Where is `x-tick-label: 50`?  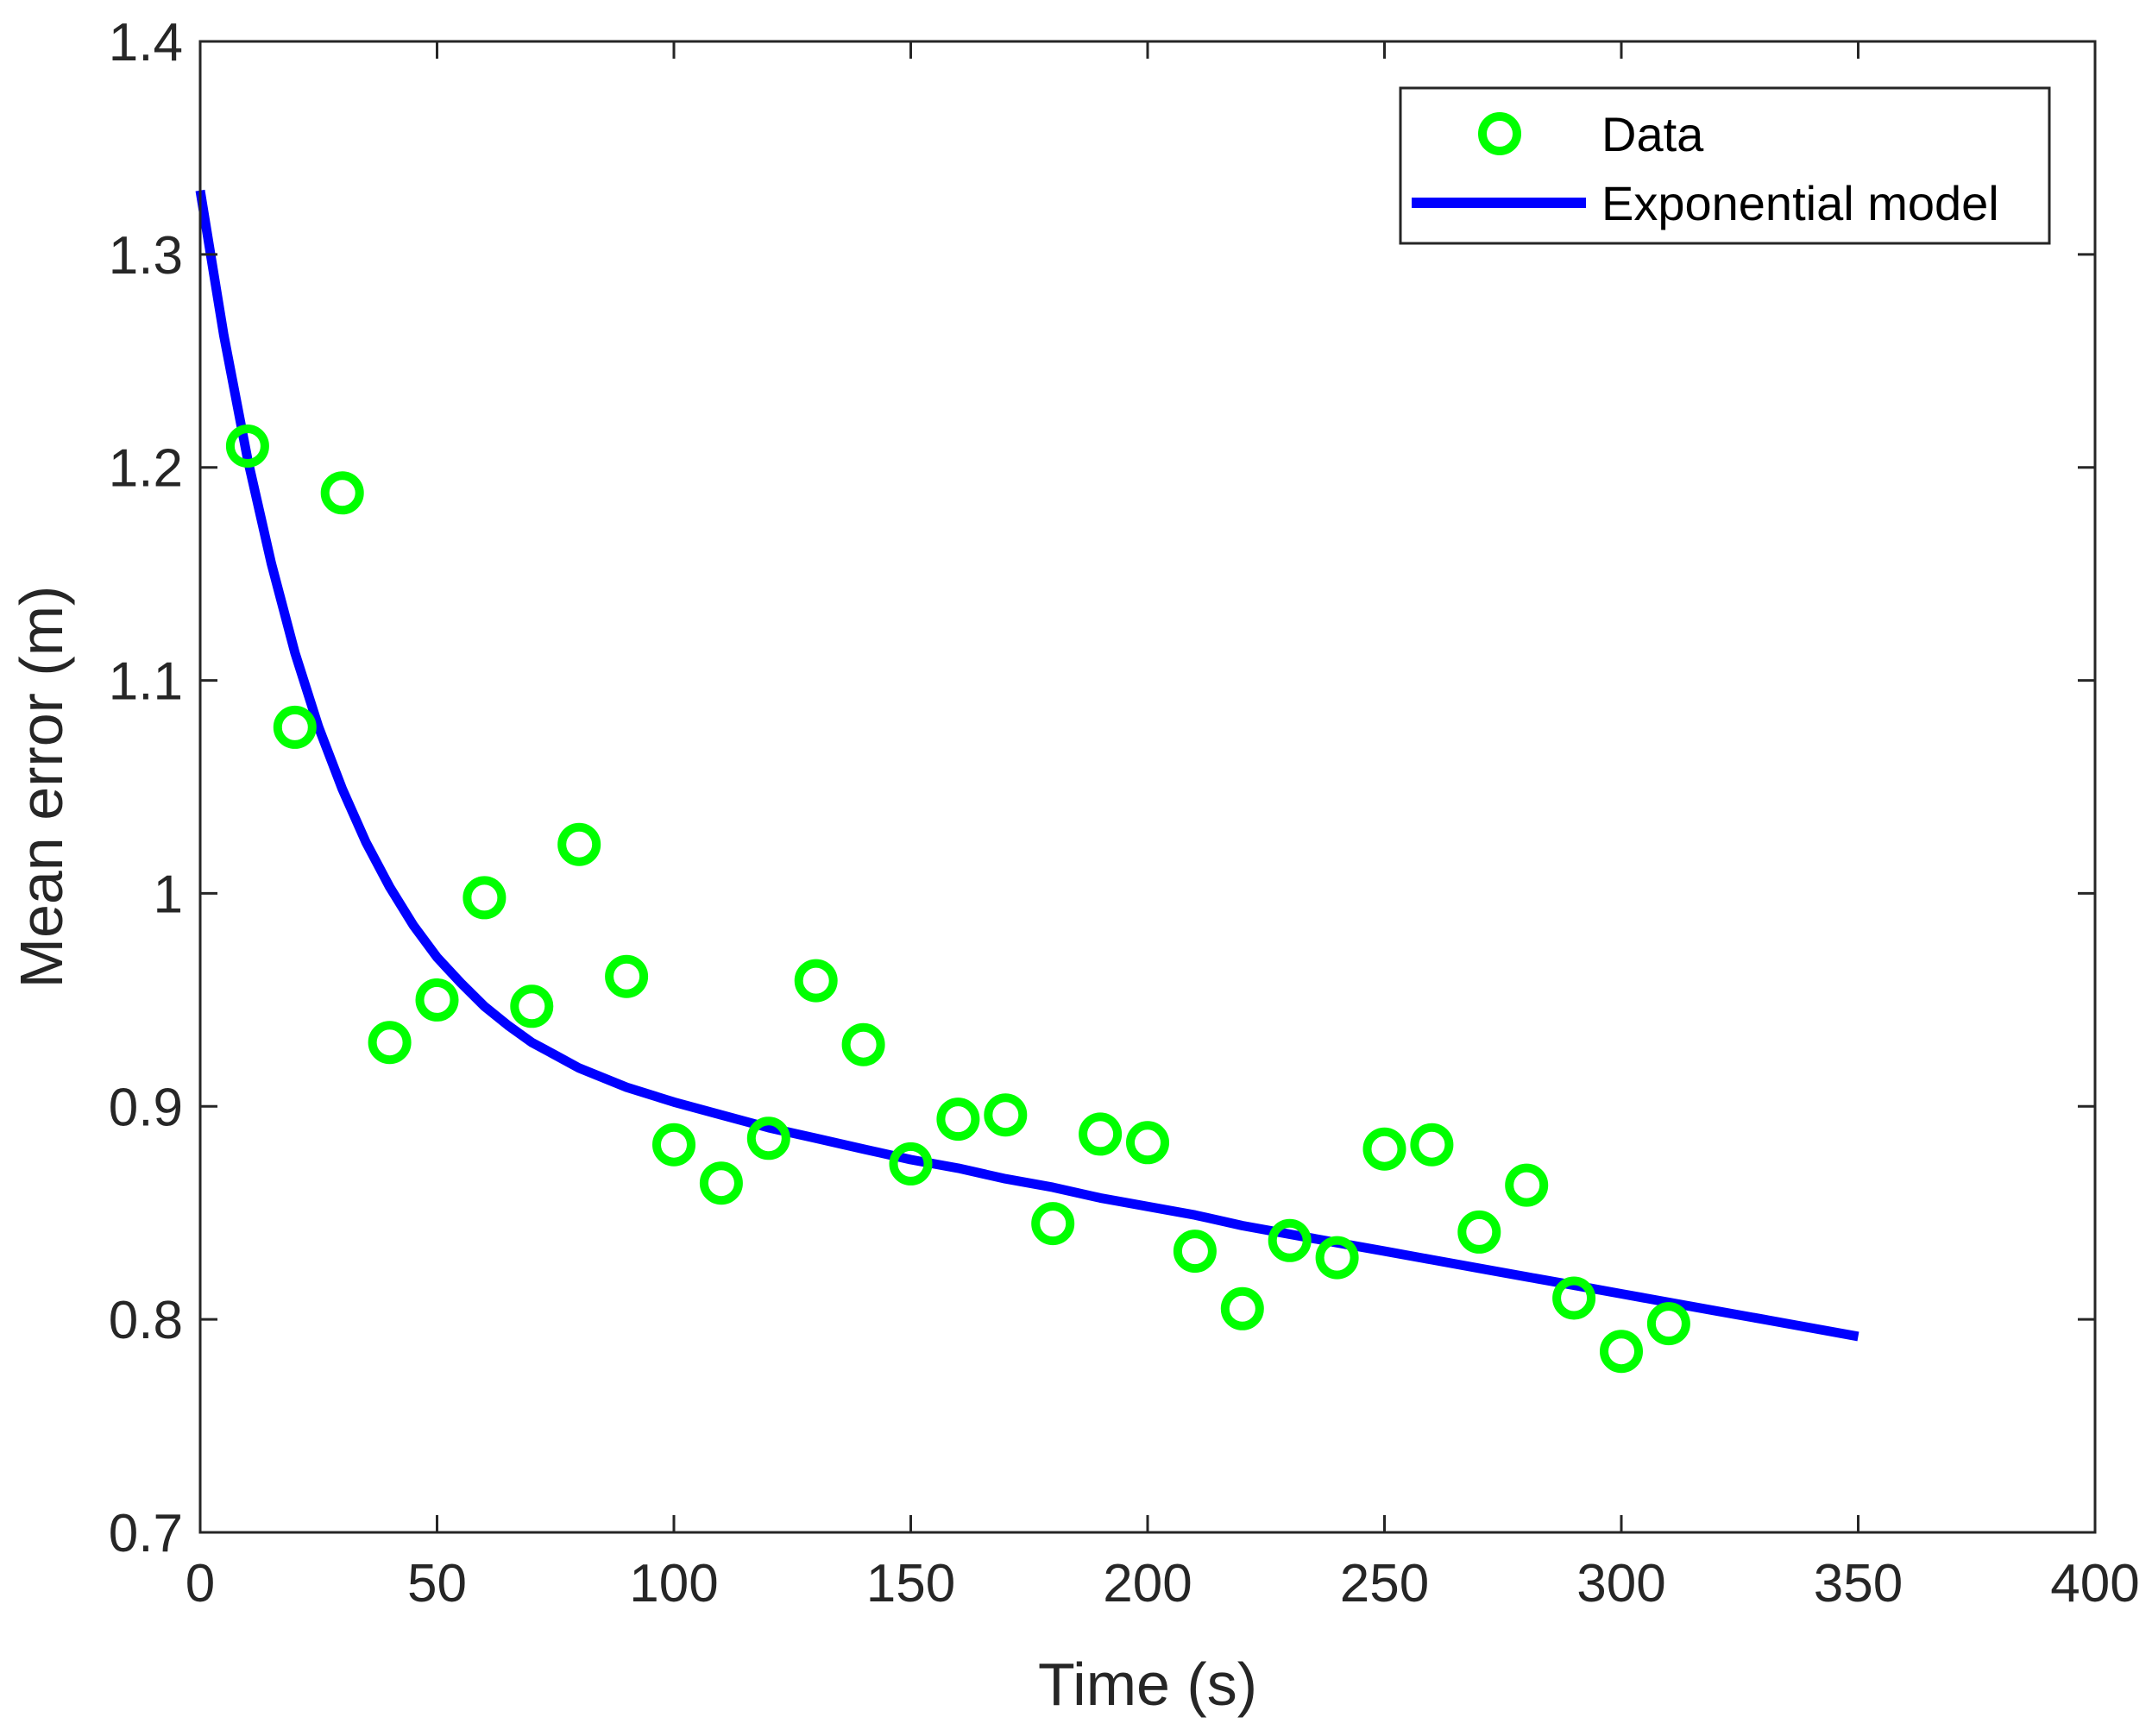 x-tick-label: 50 is located at coordinates (437, 1583).